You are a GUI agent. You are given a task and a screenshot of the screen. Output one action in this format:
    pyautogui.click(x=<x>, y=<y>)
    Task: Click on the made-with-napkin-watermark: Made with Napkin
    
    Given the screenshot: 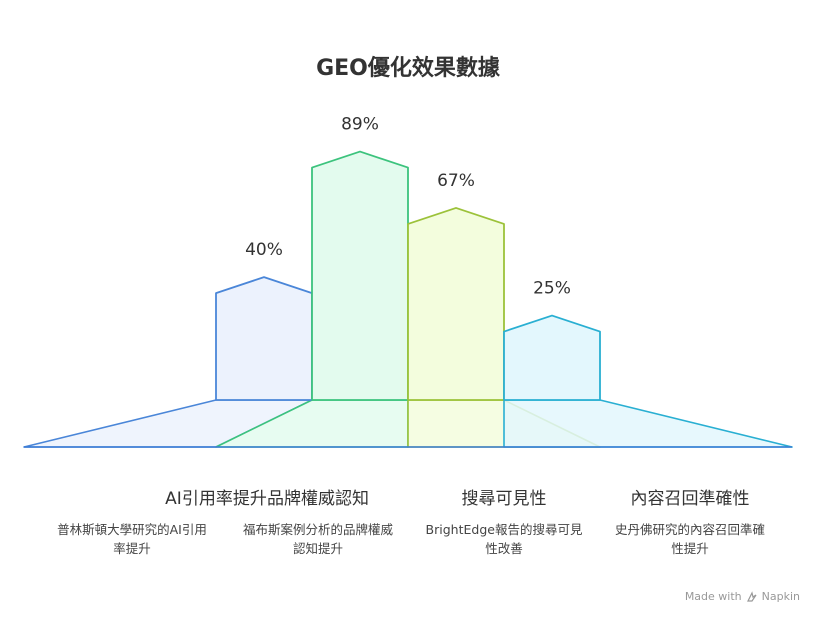 What is the action you would take?
    pyautogui.click(x=742, y=596)
    